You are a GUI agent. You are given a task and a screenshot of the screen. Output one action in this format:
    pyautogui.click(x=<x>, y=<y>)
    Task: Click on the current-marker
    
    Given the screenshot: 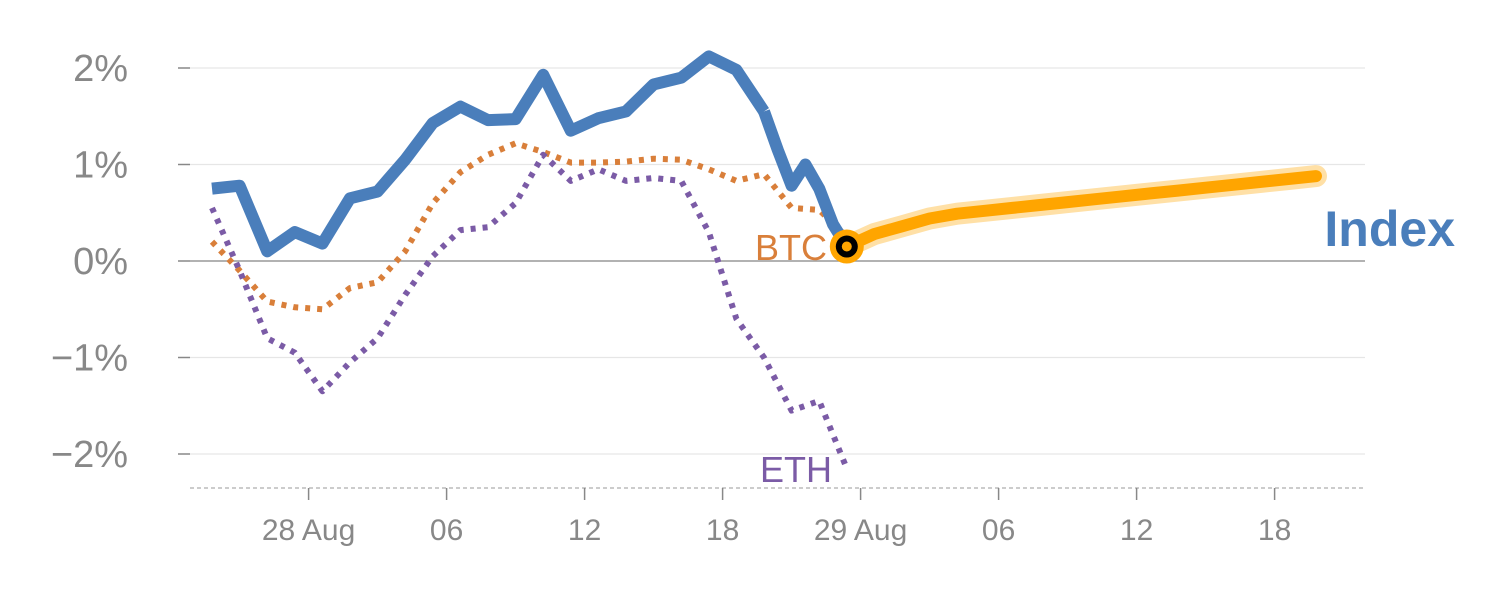 What is the action you would take?
    pyautogui.click(x=846, y=246)
    